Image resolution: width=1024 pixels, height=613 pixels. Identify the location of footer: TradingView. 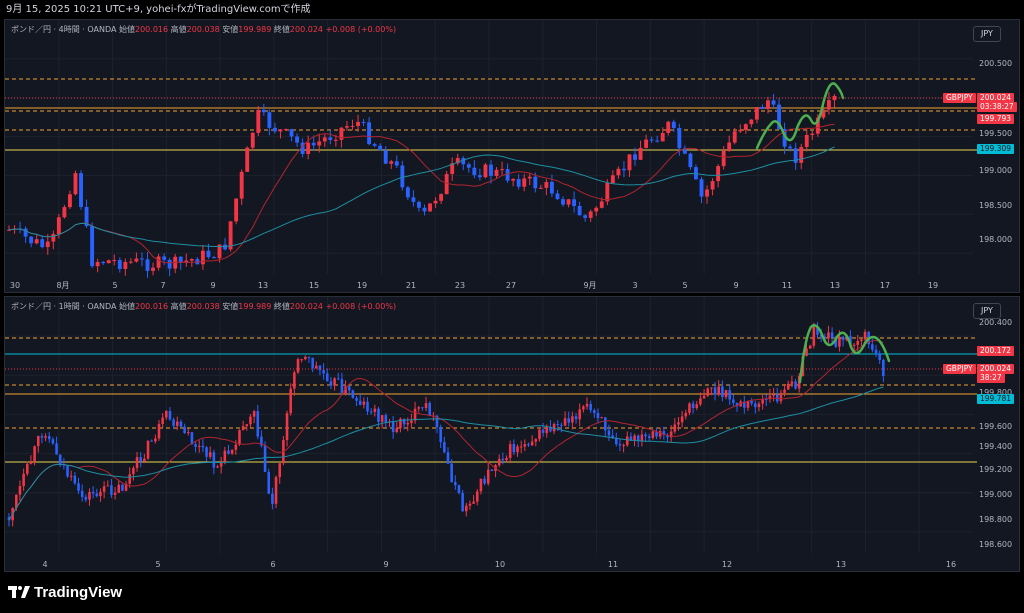
(512, 592).